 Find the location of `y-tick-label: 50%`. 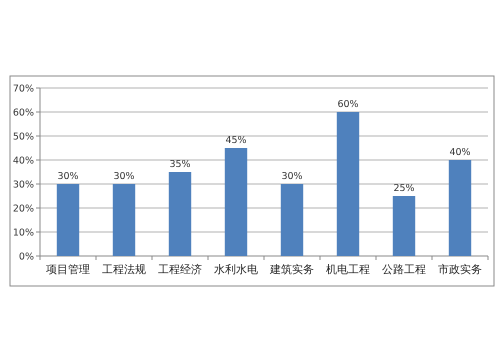

y-tick-label: 50% is located at coordinates (23, 137).